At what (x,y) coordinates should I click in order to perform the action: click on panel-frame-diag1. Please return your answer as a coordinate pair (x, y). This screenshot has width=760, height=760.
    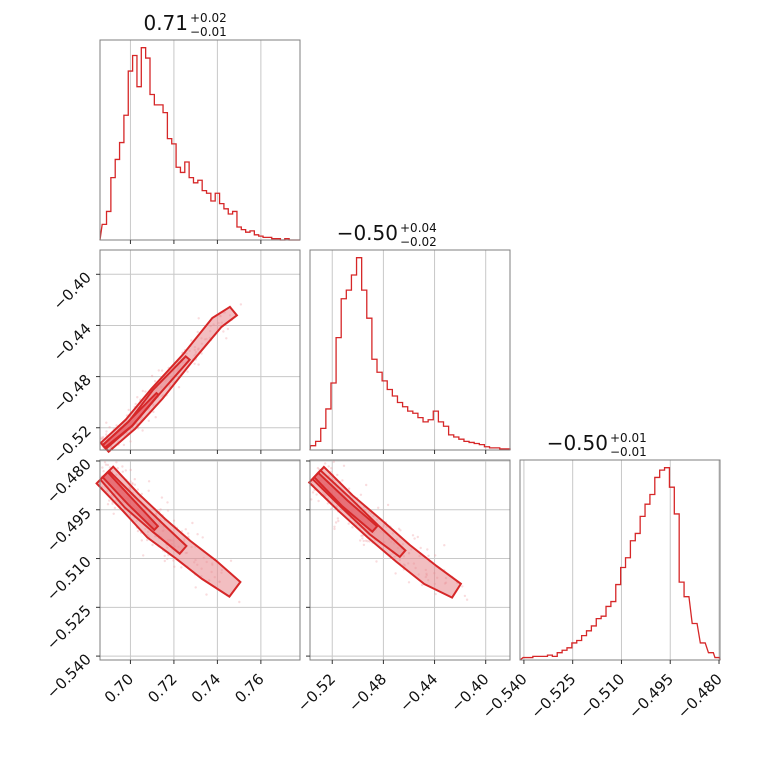
    Looking at the image, I should click on (410, 350).